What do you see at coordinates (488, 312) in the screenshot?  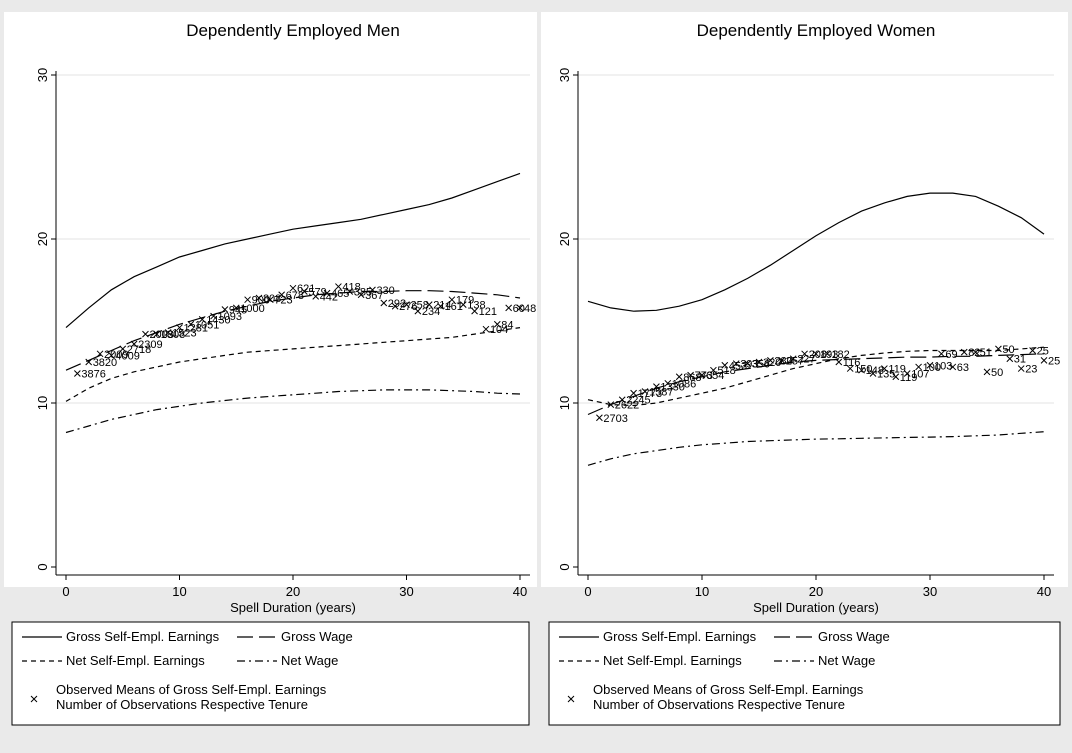 I see `observation-count-label: 121` at bounding box center [488, 312].